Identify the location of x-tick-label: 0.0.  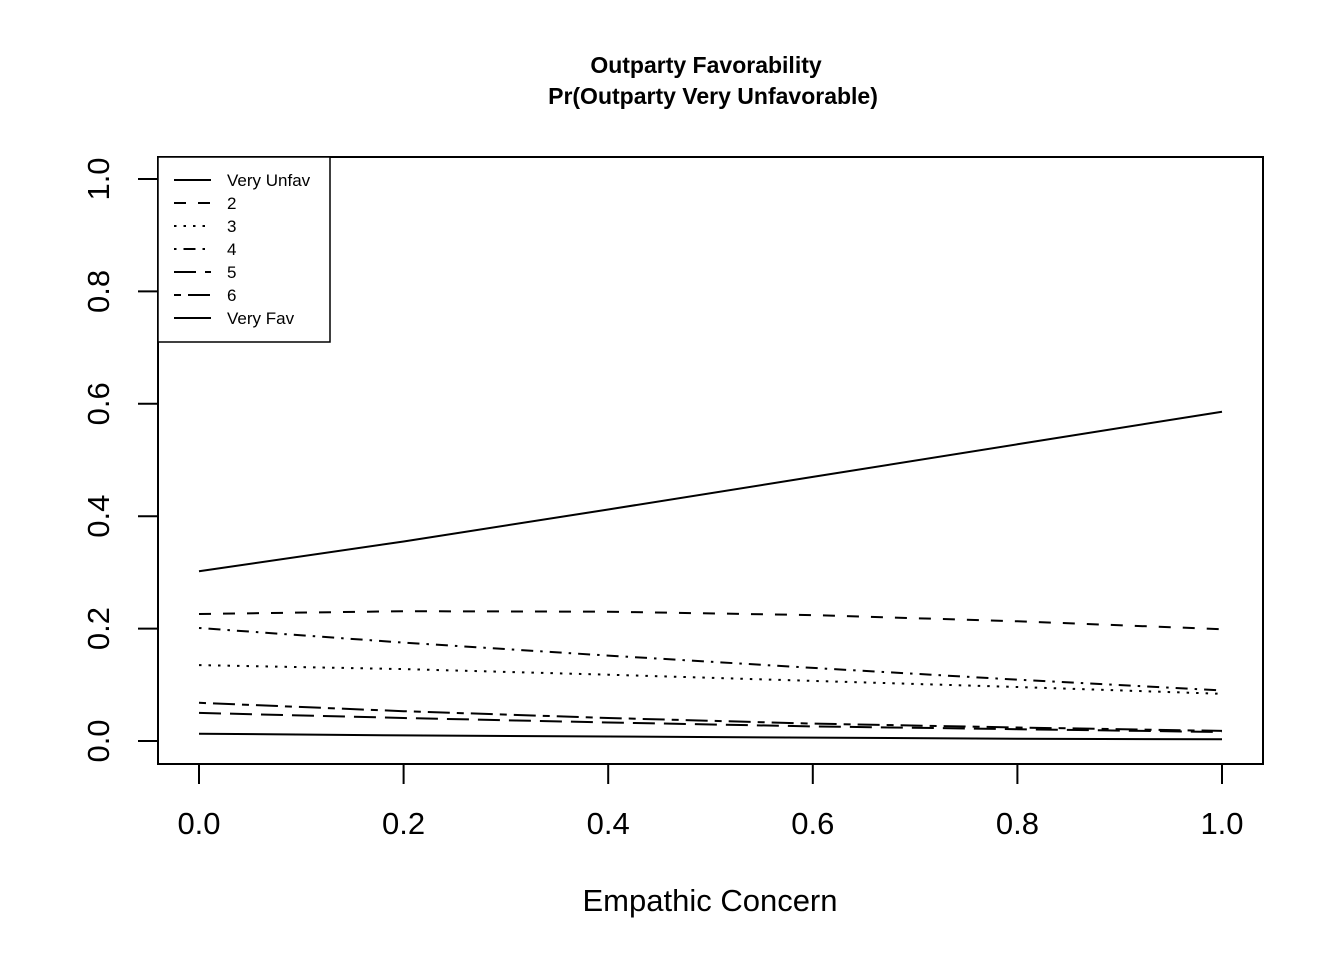
(198, 823).